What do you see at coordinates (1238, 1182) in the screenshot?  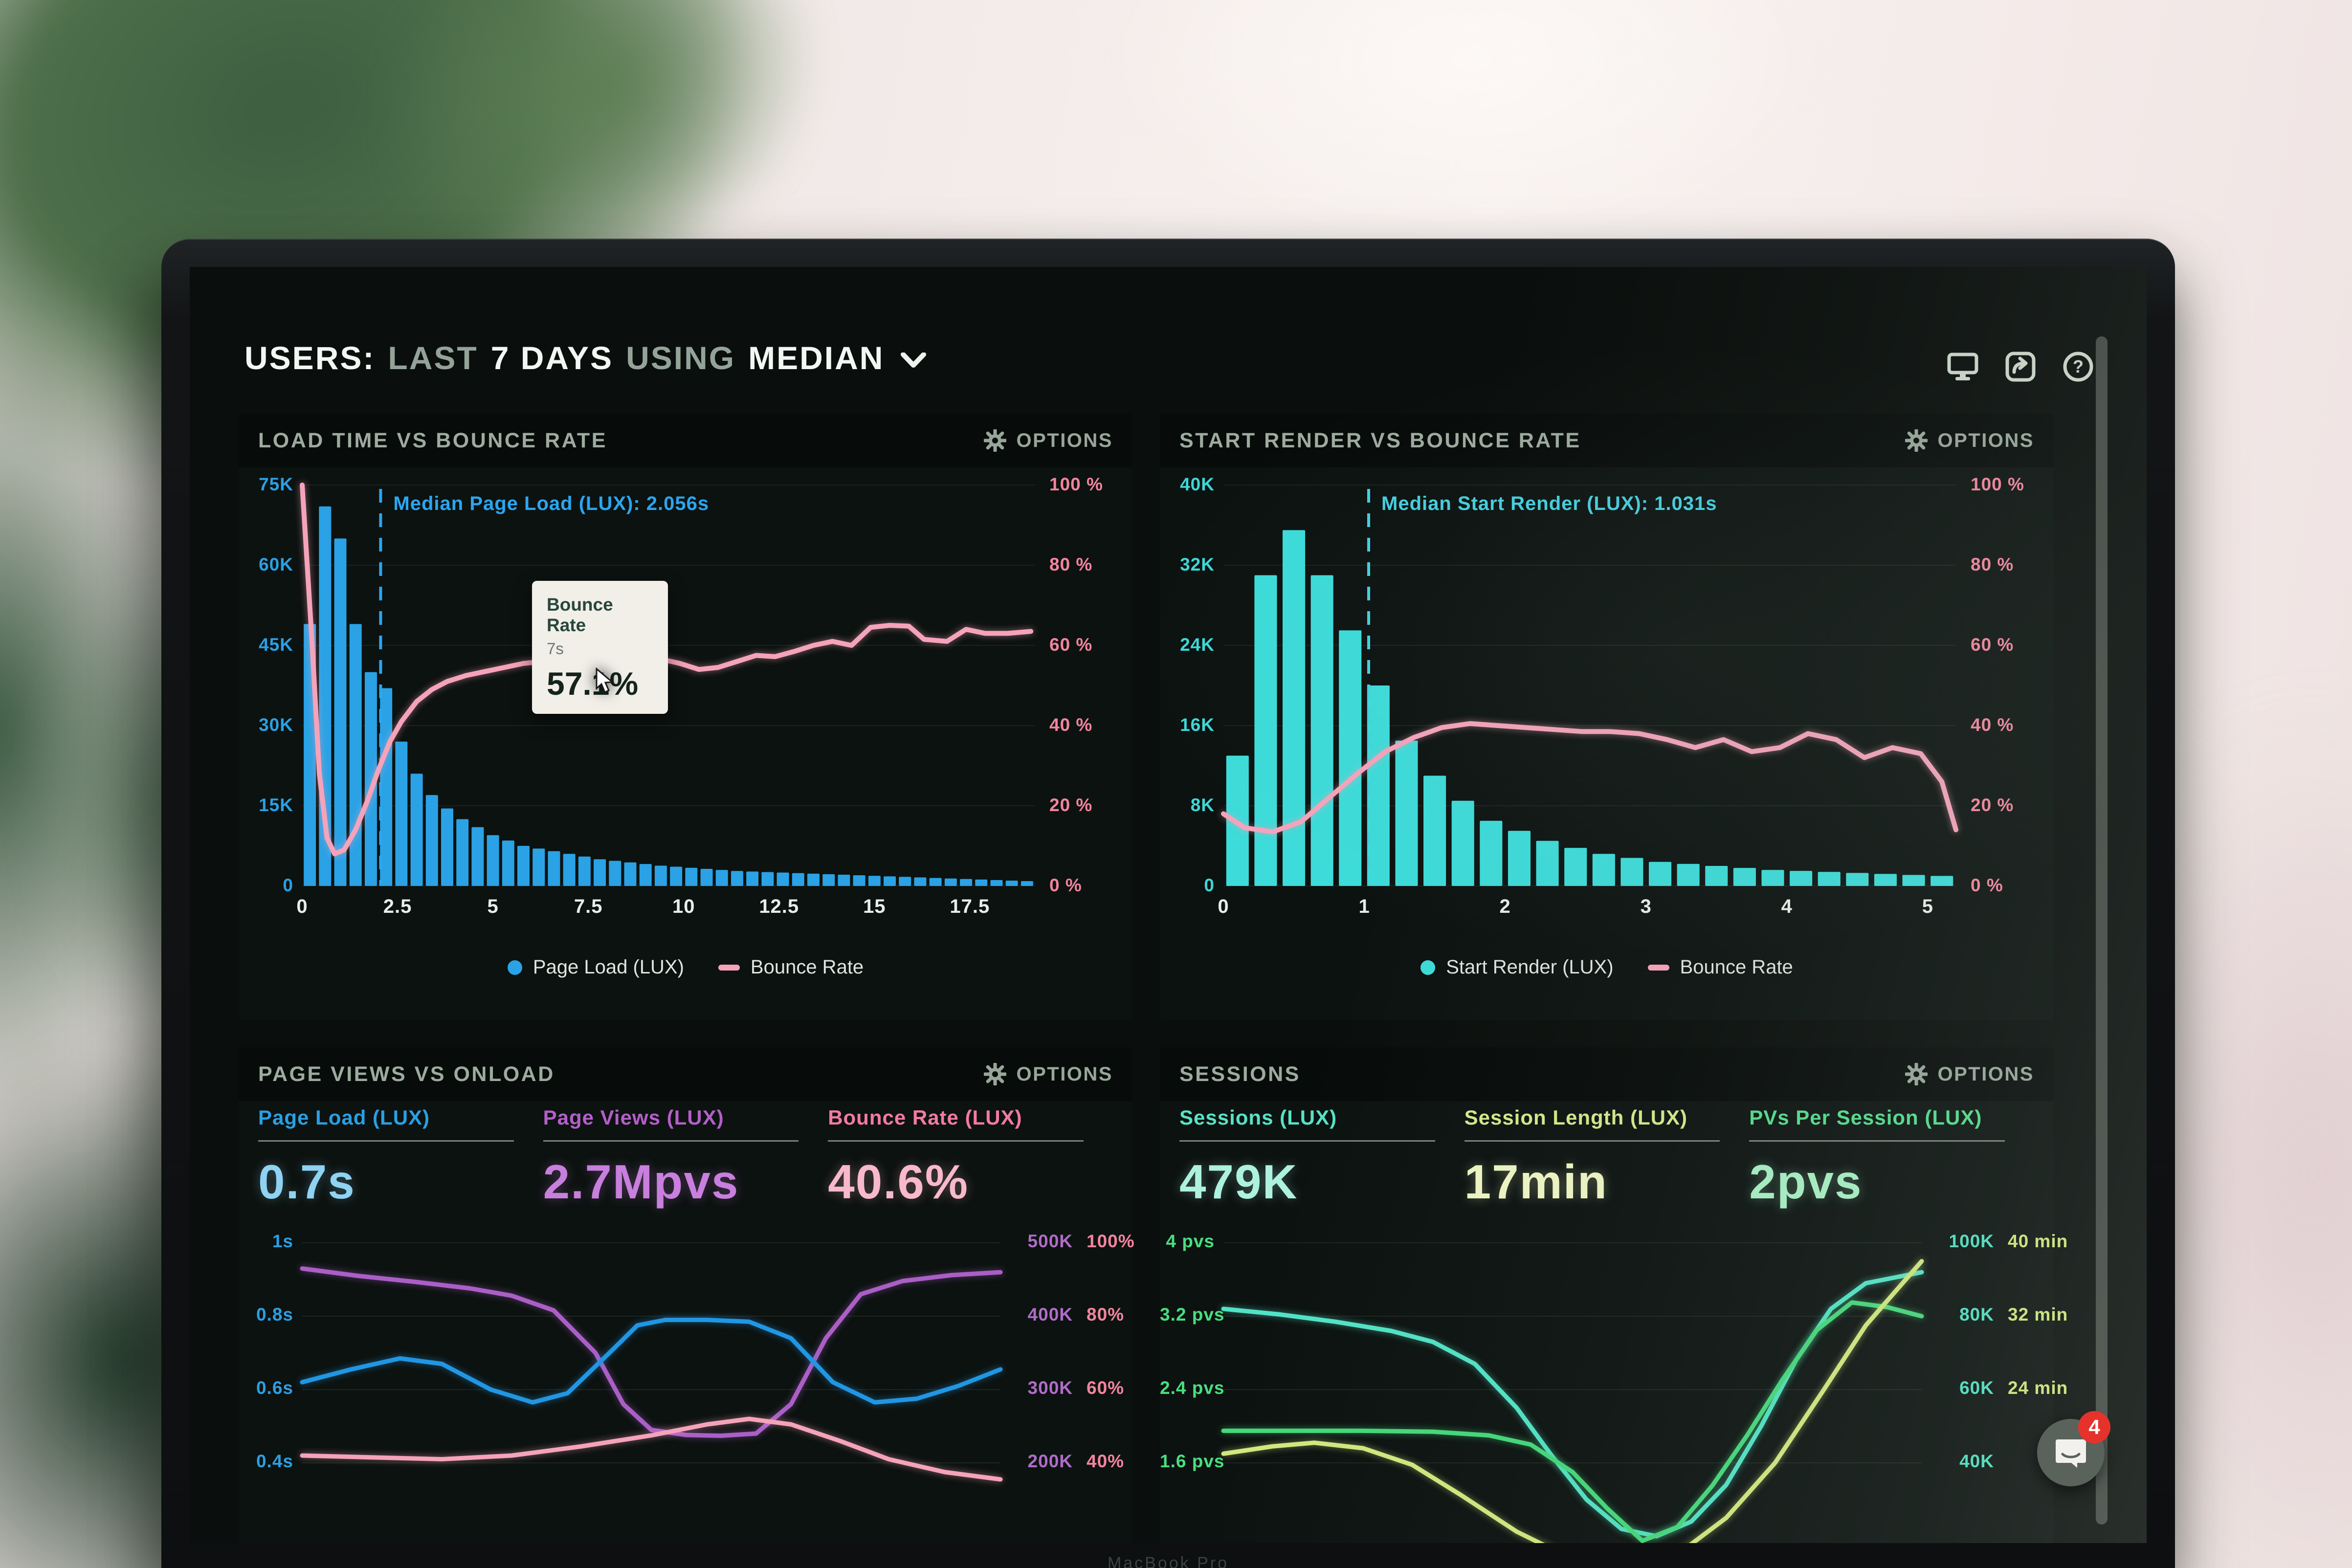 I see `metric-value: 479K` at bounding box center [1238, 1182].